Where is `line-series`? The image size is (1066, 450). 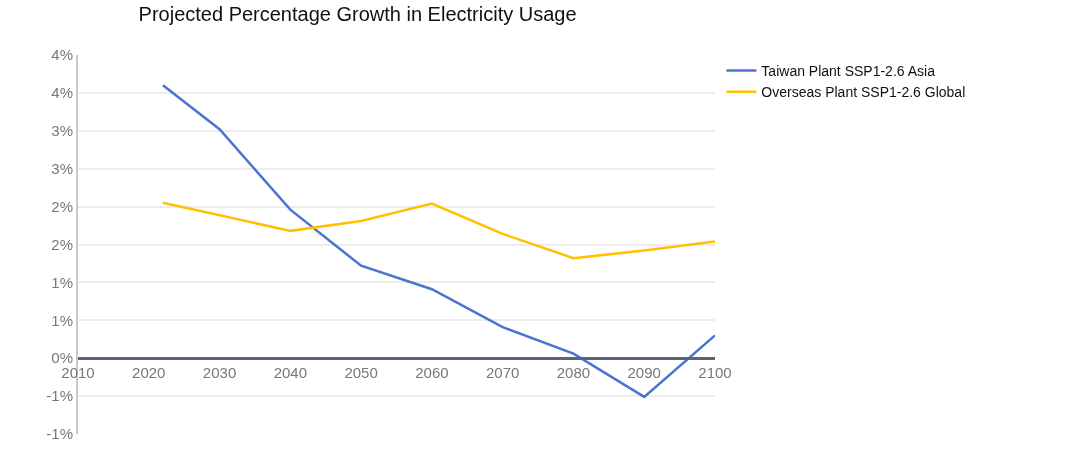 line-series is located at coordinates (438, 230).